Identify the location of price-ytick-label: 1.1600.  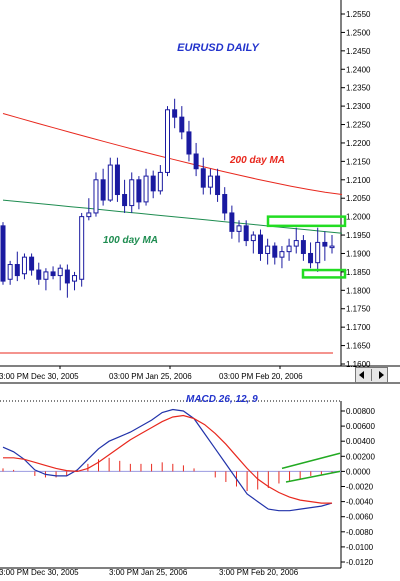
(358, 364).